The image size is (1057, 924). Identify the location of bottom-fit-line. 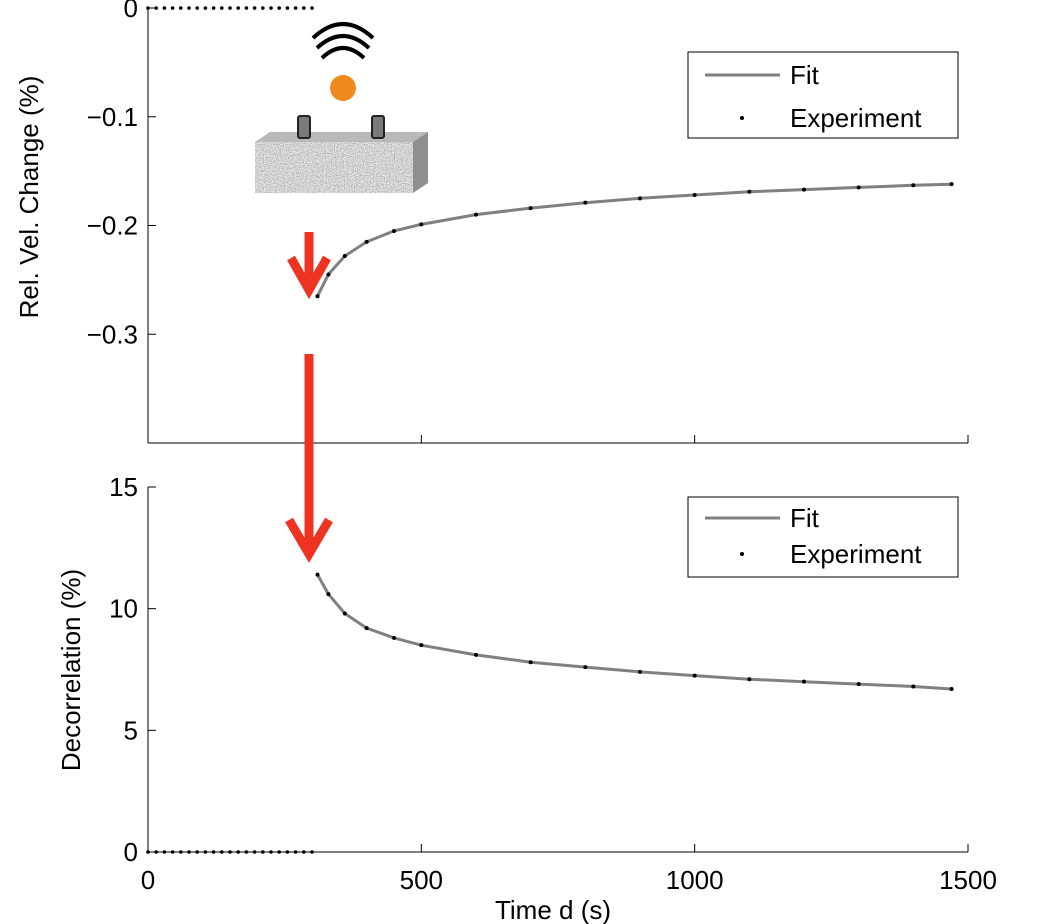
(634, 632).